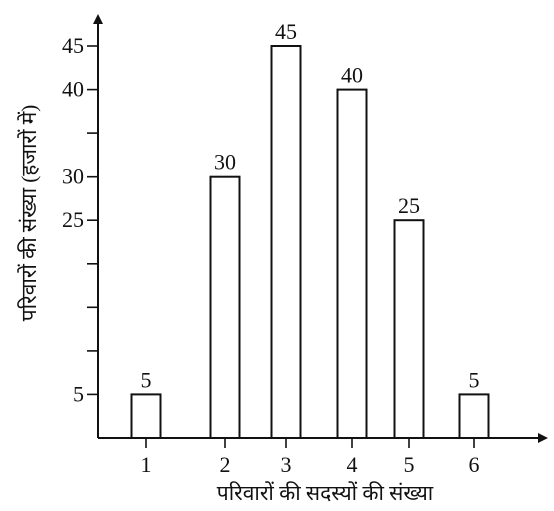  I want to click on y-tick-label-40: 40, so click(73, 89).